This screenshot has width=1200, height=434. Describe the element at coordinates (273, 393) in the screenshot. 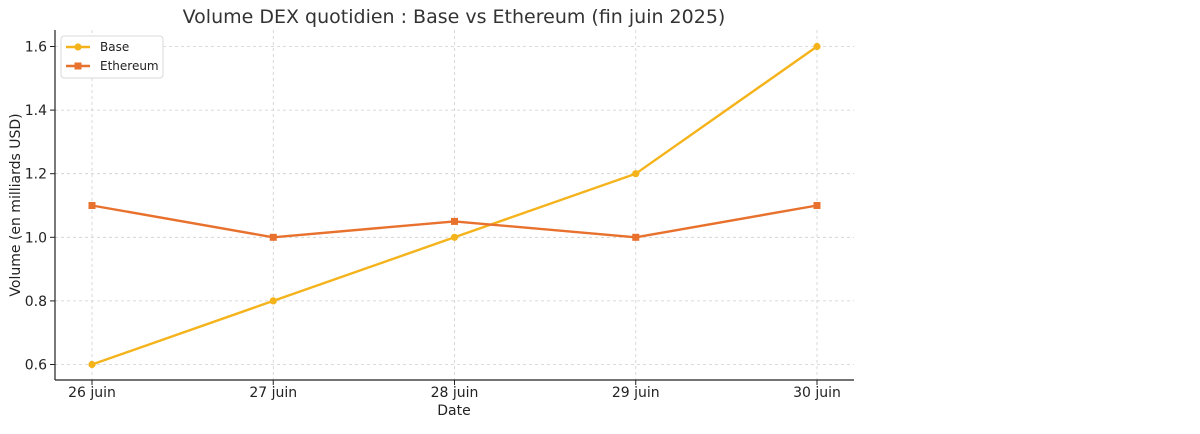

I see `x-tick-label: 27 juin` at that location.